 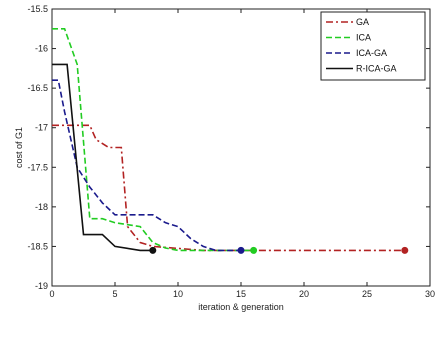 What do you see at coordinates (241, 307) in the screenshot?
I see `x-axis-label: iteration & generation` at bounding box center [241, 307].